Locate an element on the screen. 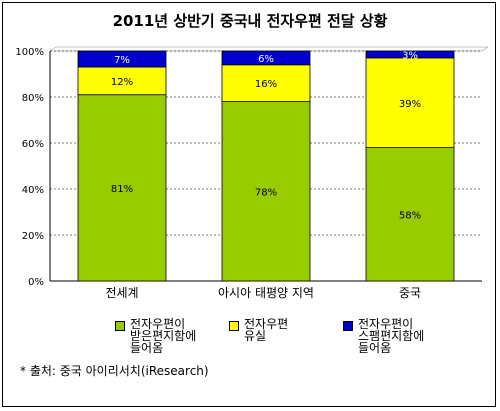 Image resolution: width=500 pixels, height=411 pixels. data-label: 3% is located at coordinates (410, 55).